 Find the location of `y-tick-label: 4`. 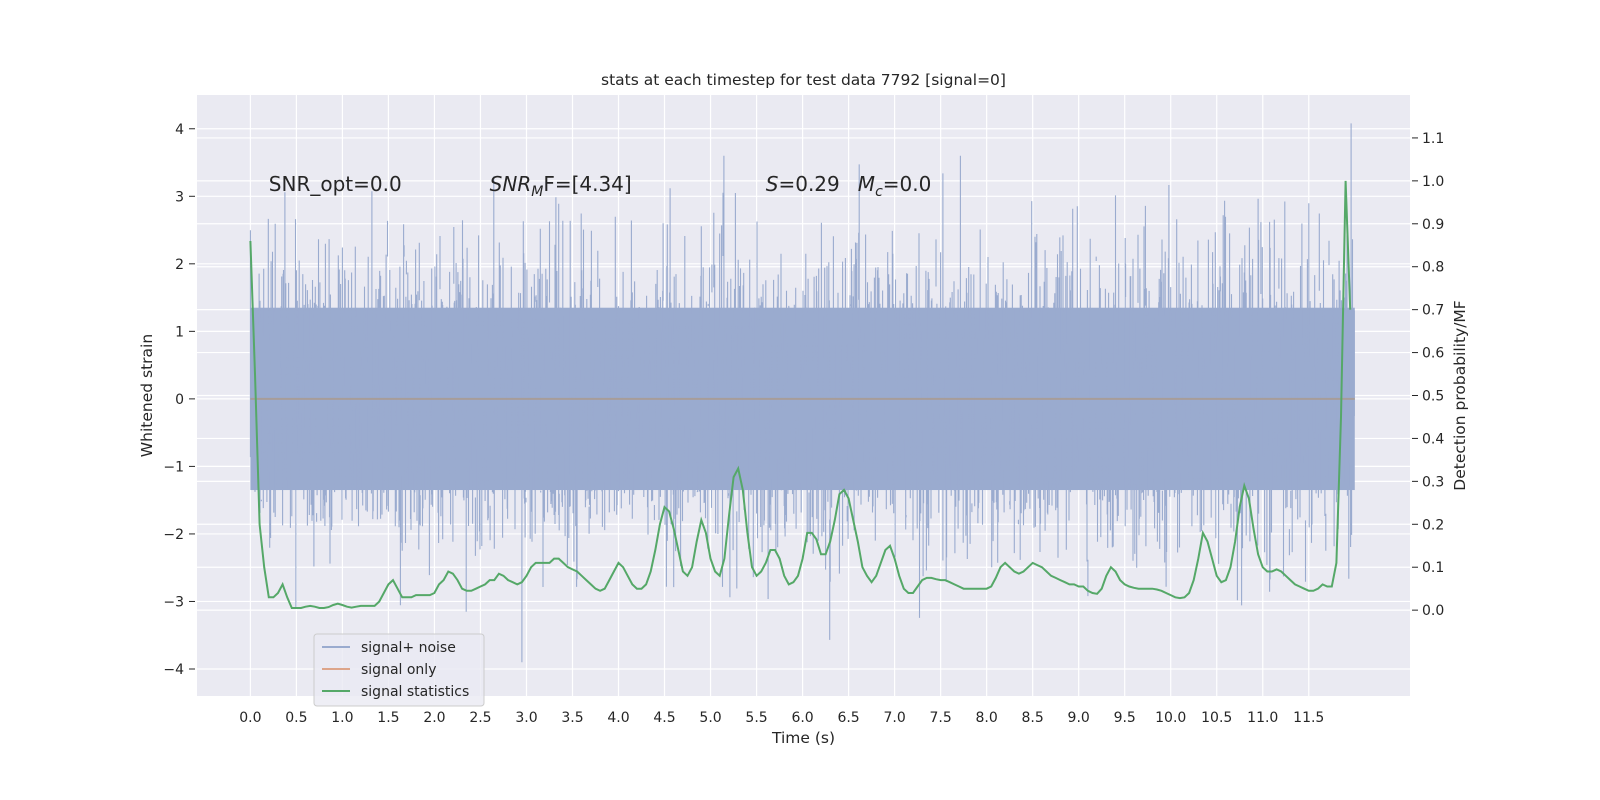

y-tick-label: 4 is located at coordinates (179, 130).